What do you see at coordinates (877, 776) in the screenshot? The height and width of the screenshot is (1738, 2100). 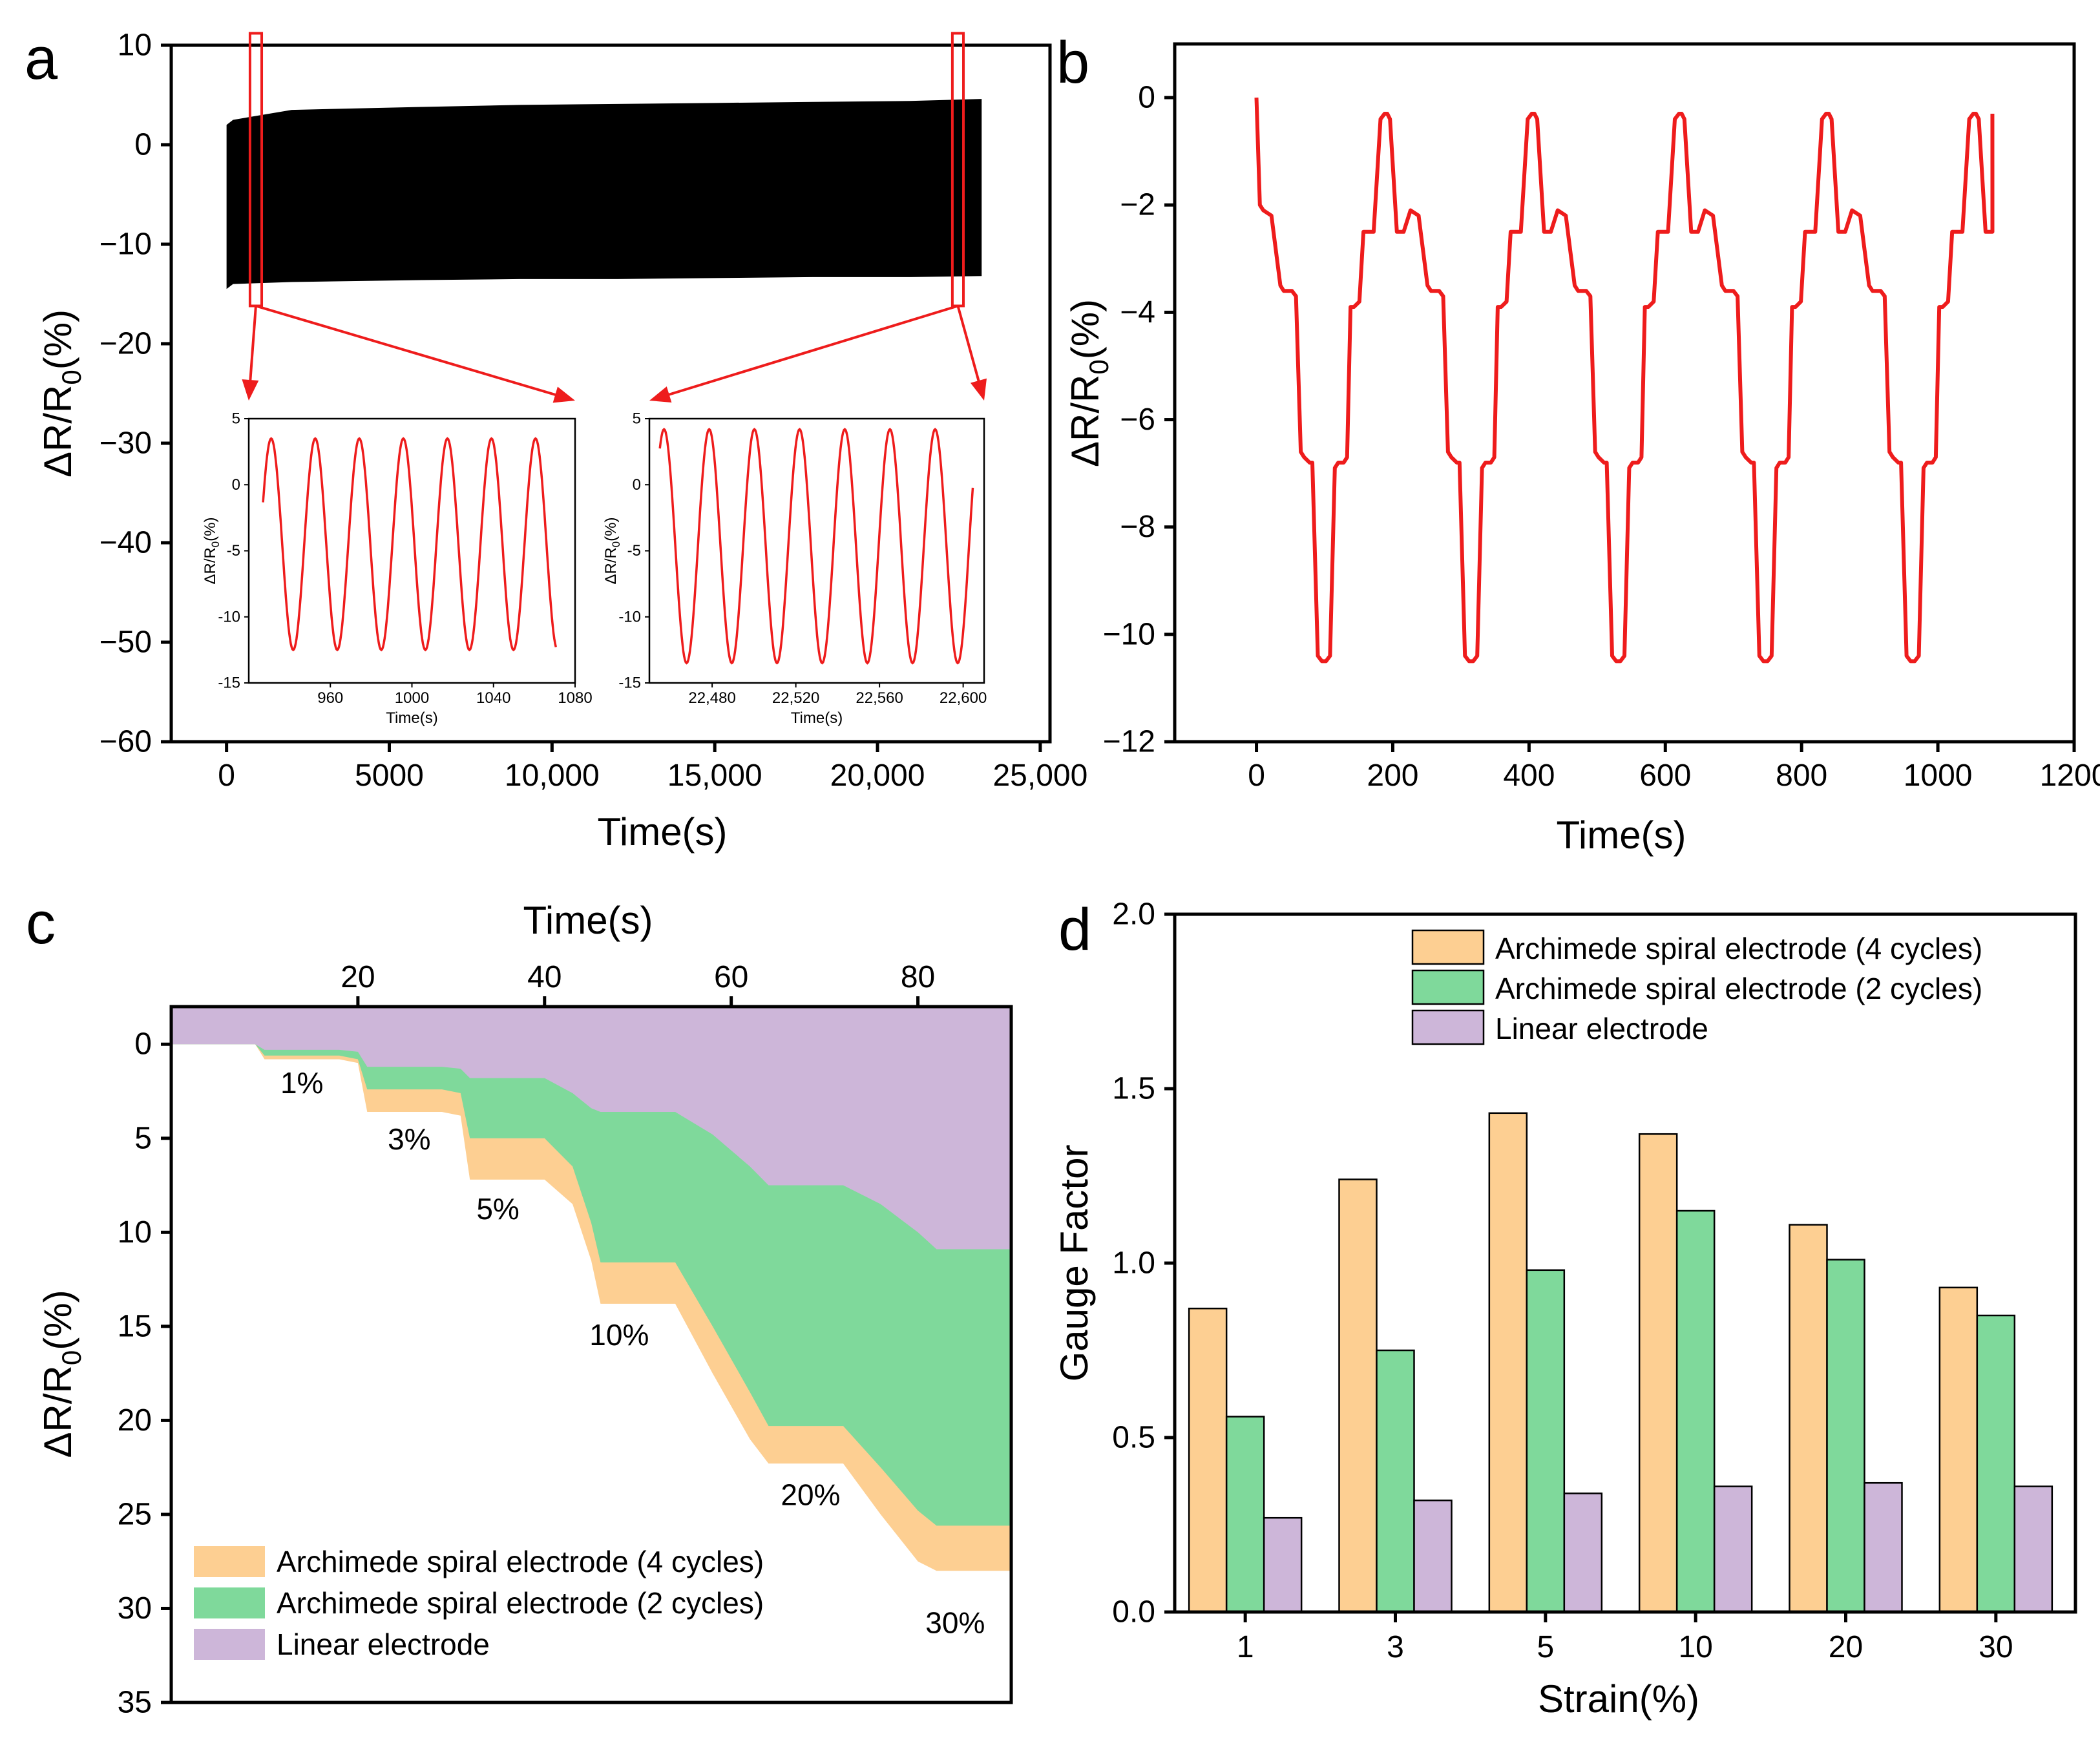 I see `x-tick-label: 20,000` at bounding box center [877, 776].